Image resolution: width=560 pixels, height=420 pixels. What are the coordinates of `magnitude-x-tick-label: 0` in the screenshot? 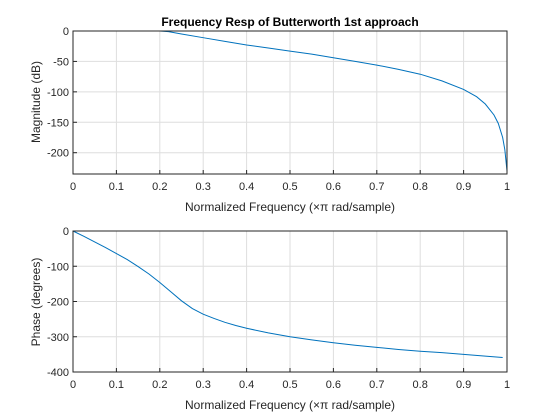 It's located at (73, 187).